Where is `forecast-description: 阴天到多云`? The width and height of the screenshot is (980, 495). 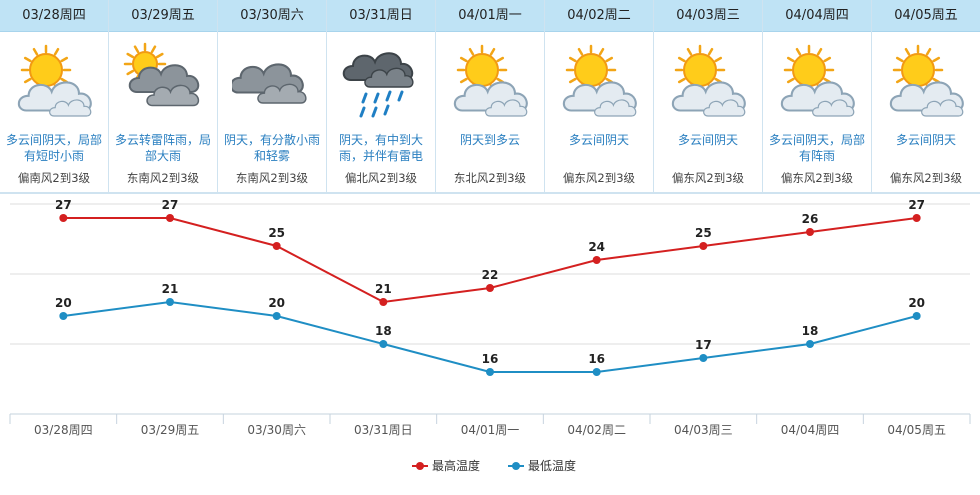 forecast-description: 阴天到多云 is located at coordinates (489, 140).